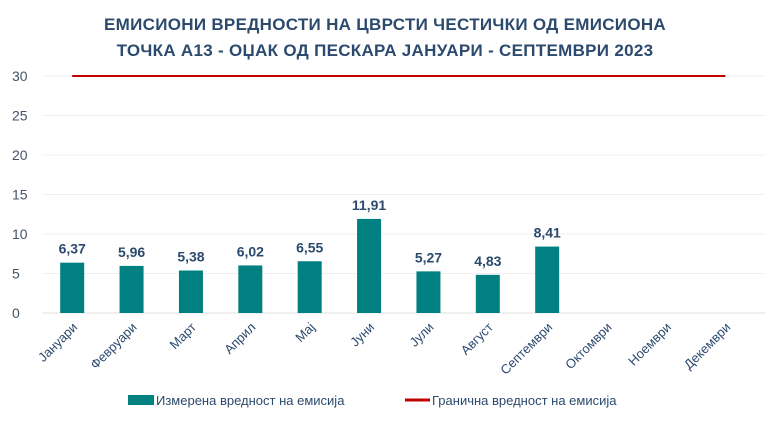 The width and height of the screenshot is (770, 423). I want to click on data-label: 8,41, so click(547, 233).